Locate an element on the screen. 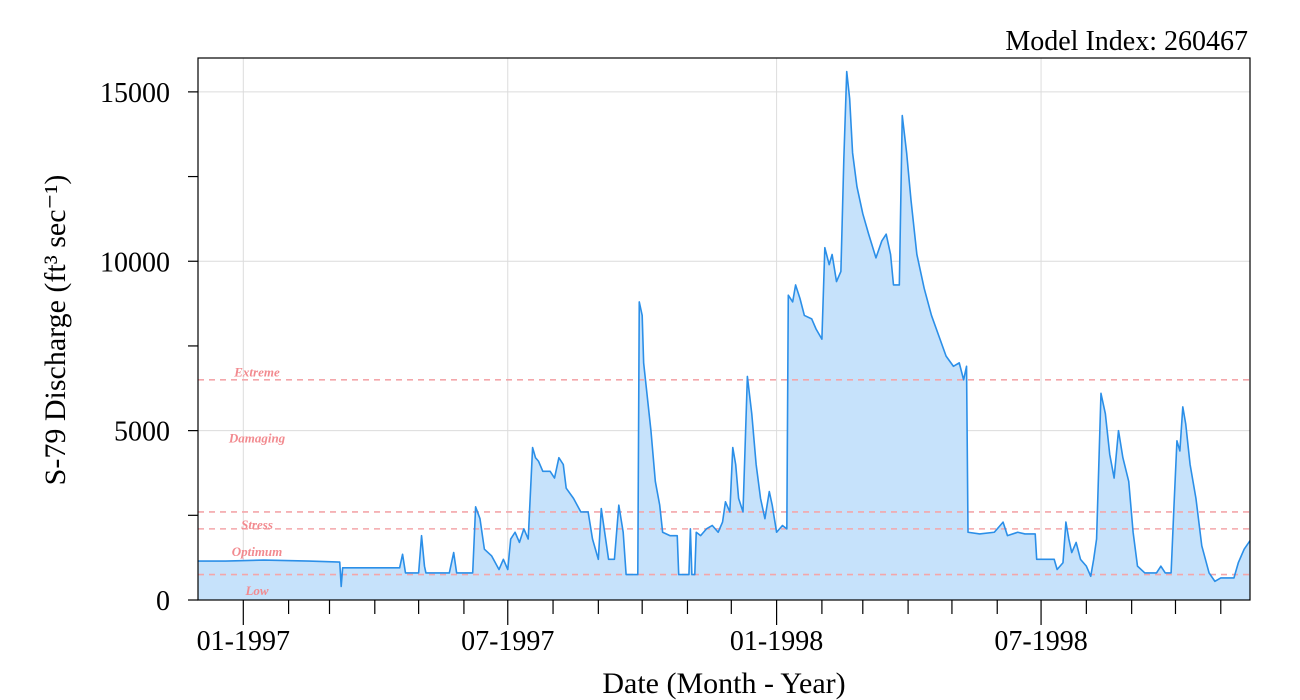  x-tick-label: 07-1997 is located at coordinates (507, 641).